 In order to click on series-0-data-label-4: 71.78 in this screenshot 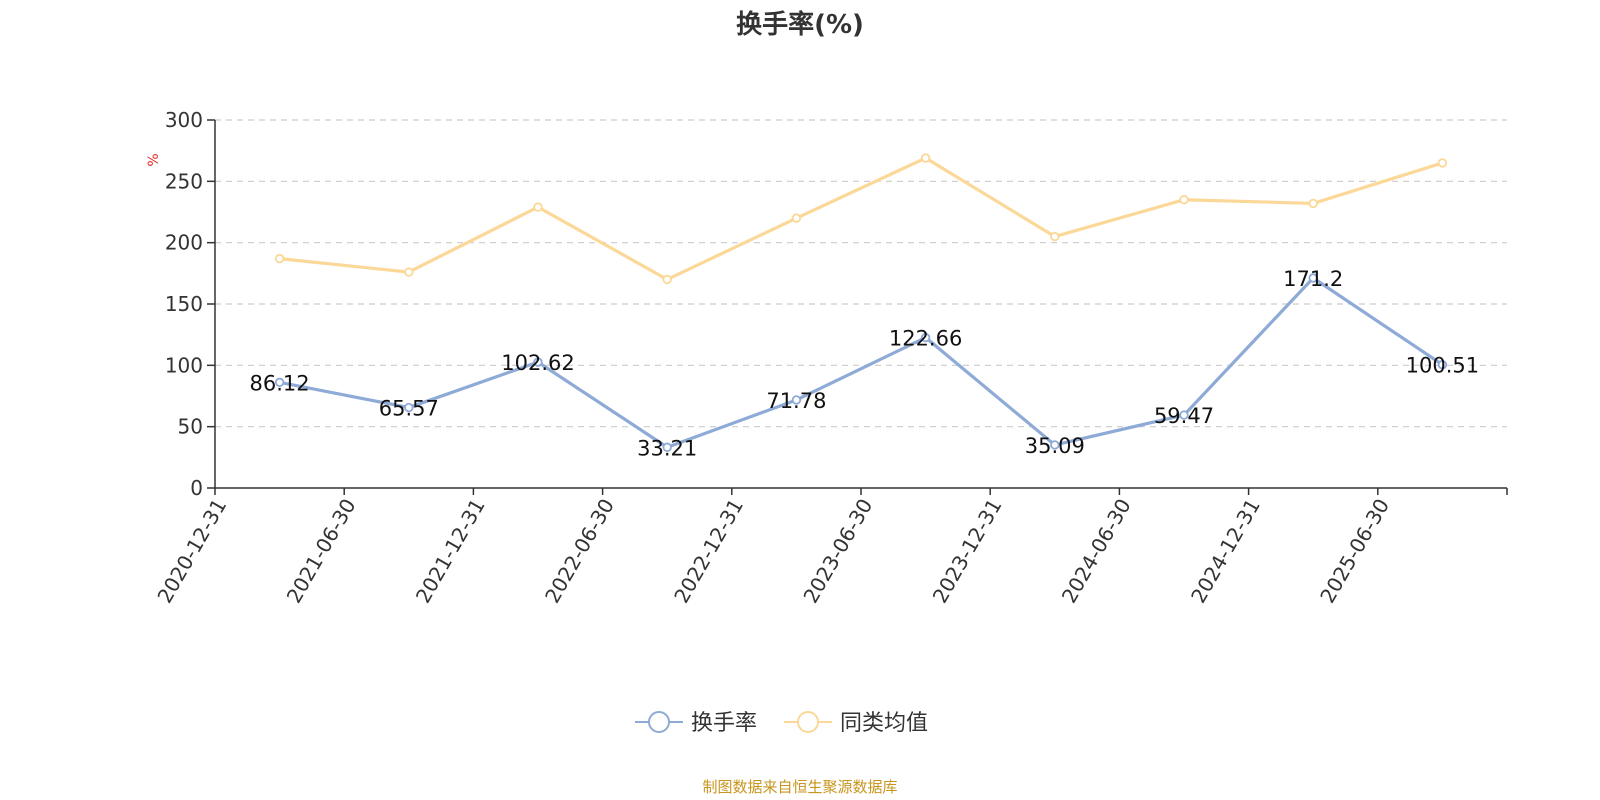, I will do `click(796, 401)`.